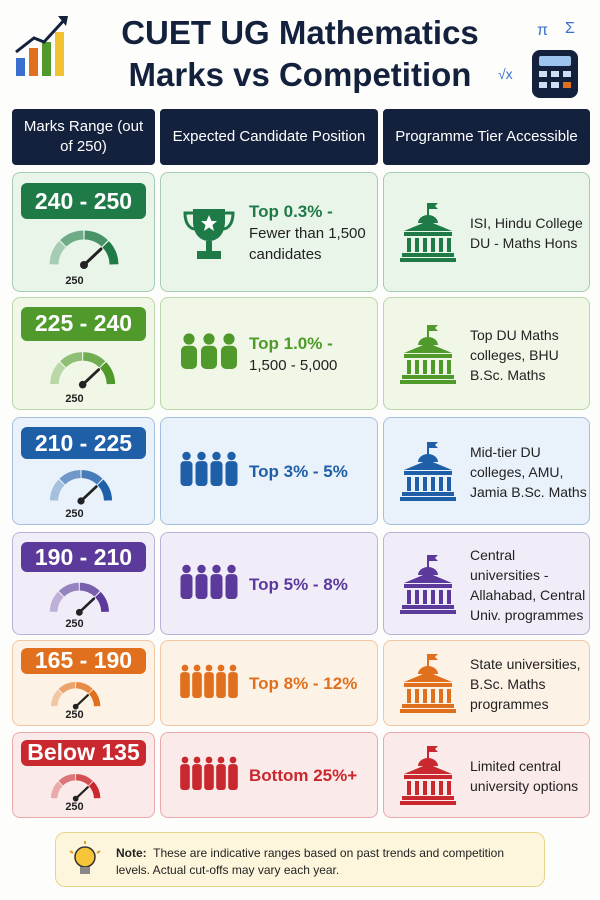  What do you see at coordinates (83, 324) in the screenshot?
I see `range-badge: 225 - 240` at bounding box center [83, 324].